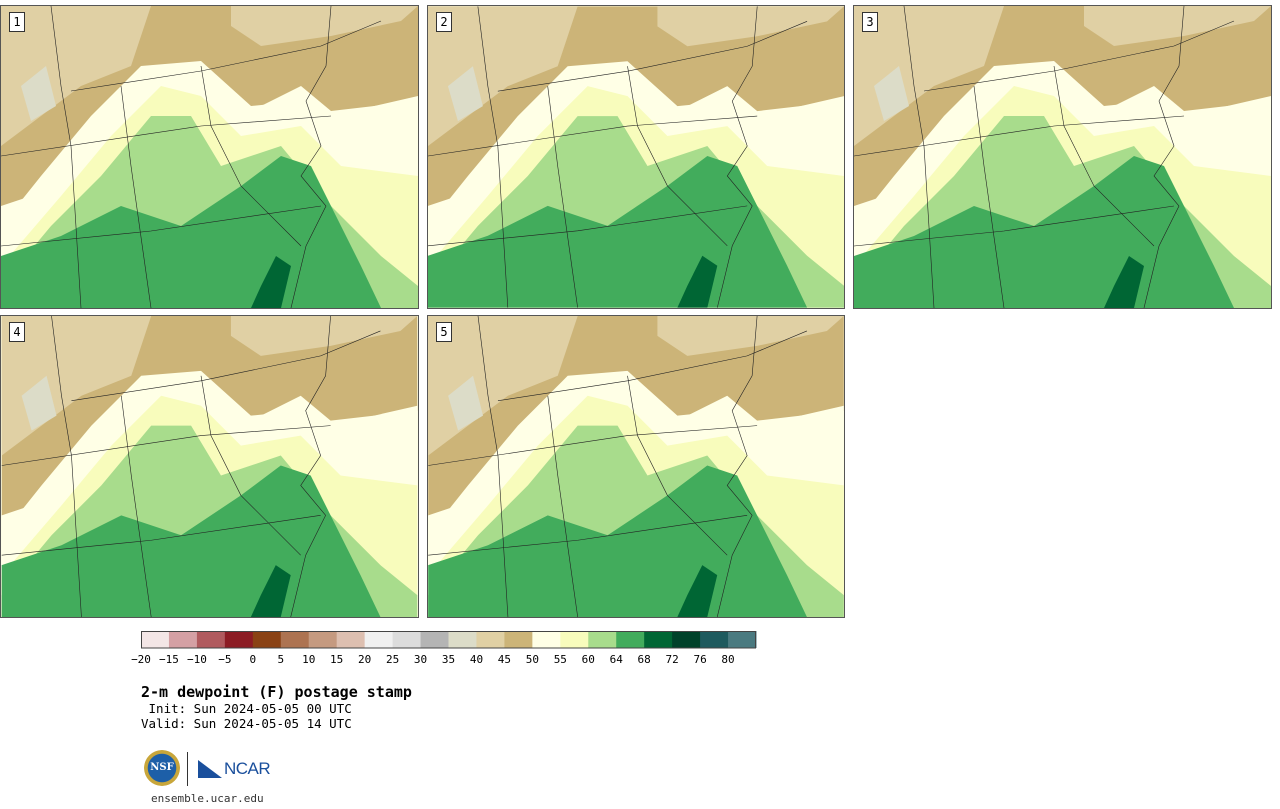 This screenshot has height=809, width=1280. Describe the element at coordinates (644, 659) in the screenshot. I see `colorbar-tick-label: 68` at that location.